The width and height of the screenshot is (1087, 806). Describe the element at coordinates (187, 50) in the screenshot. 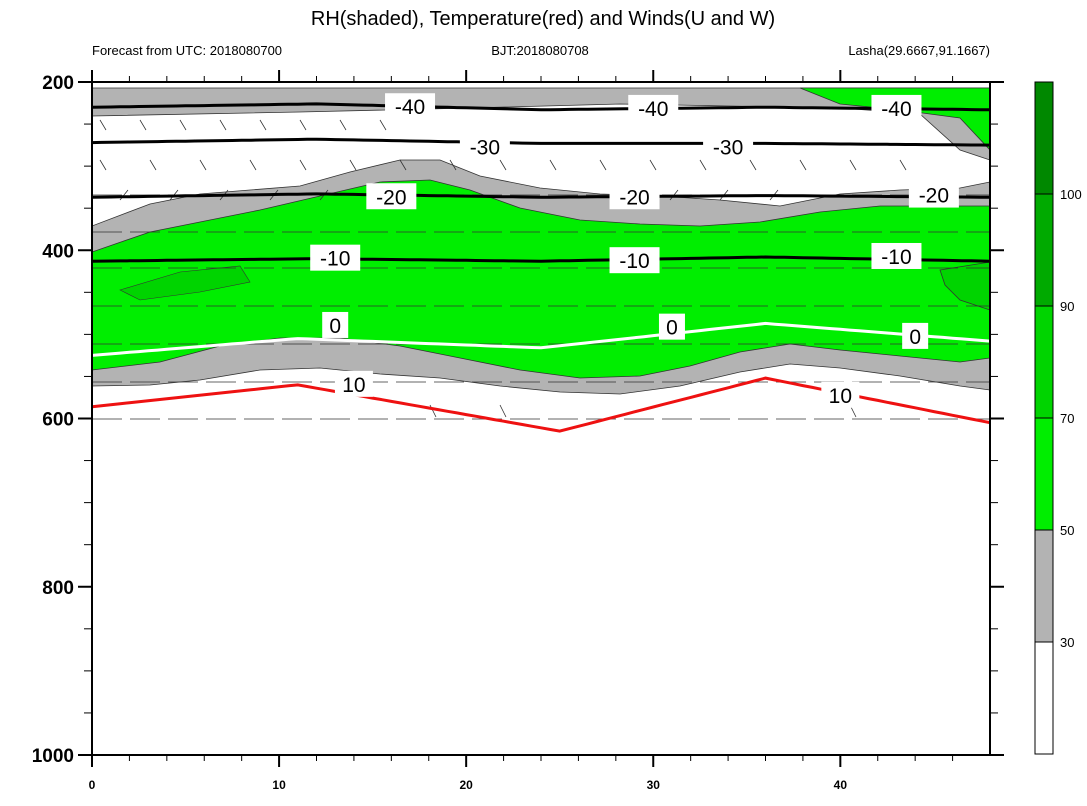

I see `chart-subtitle-left: Forecast from UTC: 2018080700` at that location.